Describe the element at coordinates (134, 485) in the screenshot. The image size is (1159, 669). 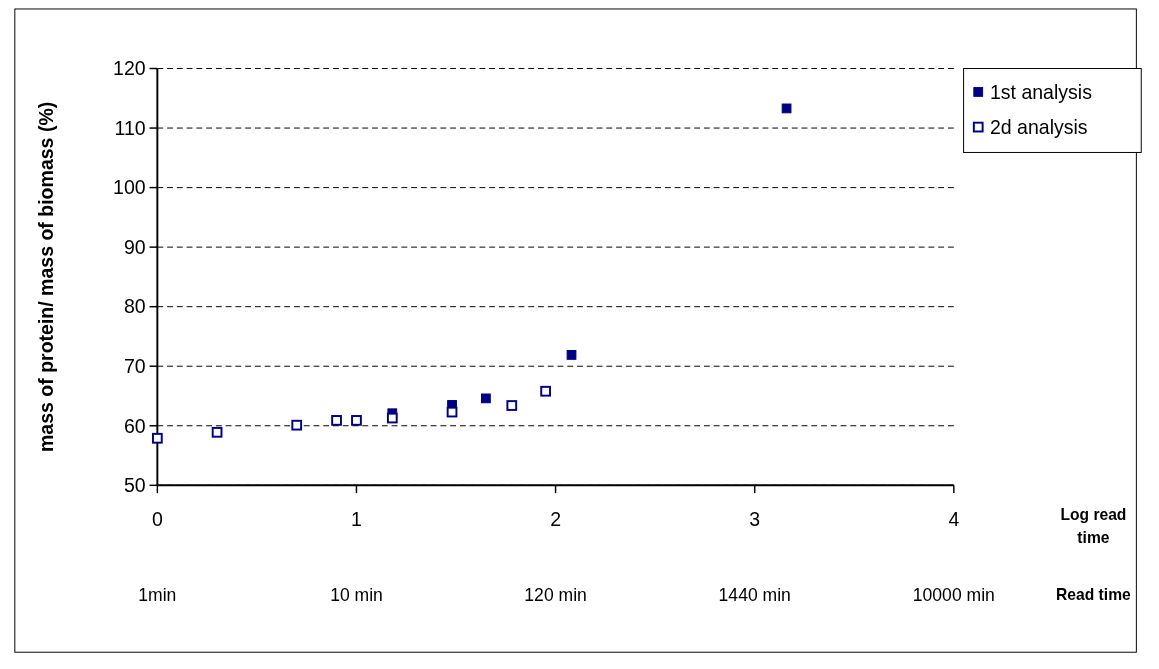
I see `y-tick-label: 50` at that location.